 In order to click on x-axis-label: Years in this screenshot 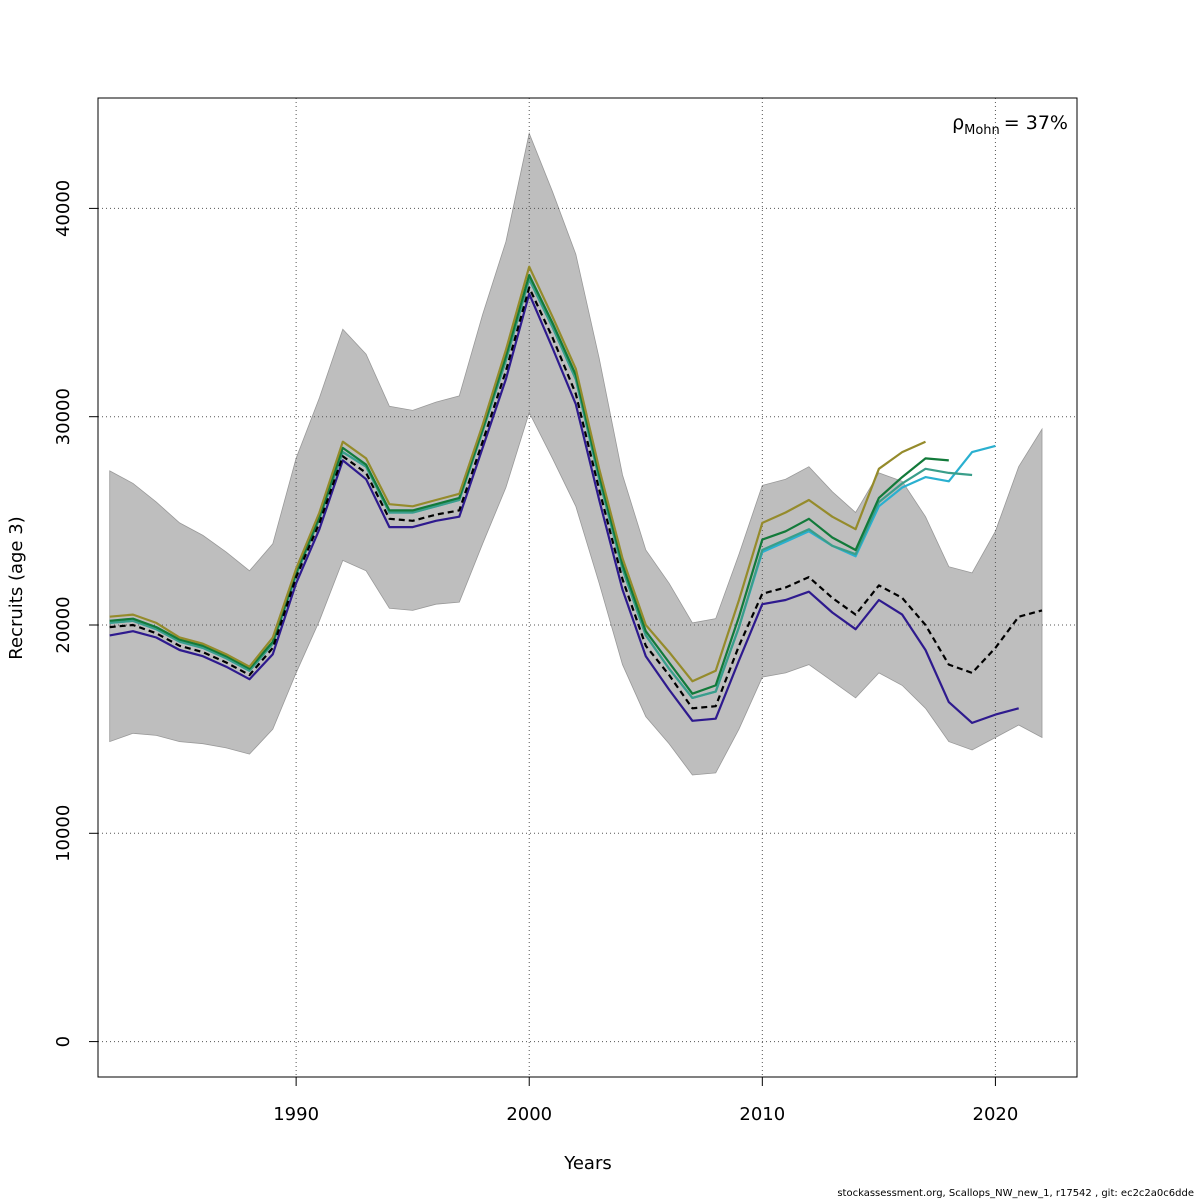, I will do `click(587, 1163)`.